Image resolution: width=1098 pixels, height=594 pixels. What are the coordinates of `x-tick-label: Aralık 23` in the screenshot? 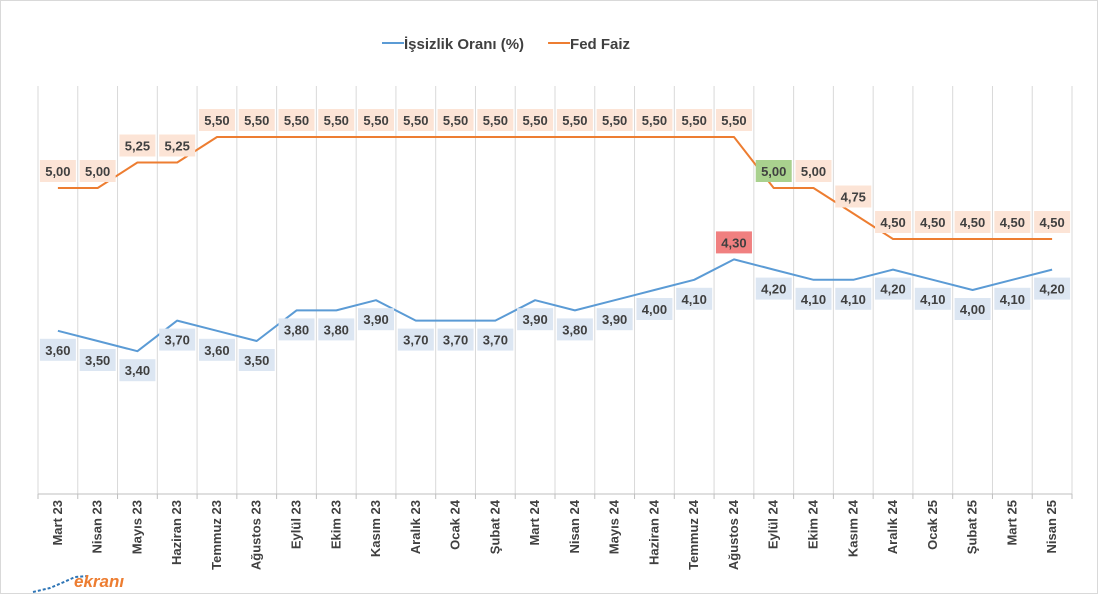 It's located at (415, 527).